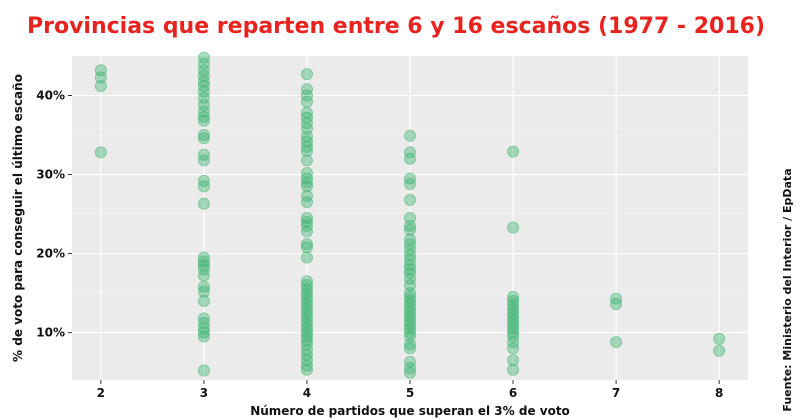 The image size is (800, 420). What do you see at coordinates (50, 254) in the screenshot?
I see `y-tick-label: 20%` at bounding box center [50, 254].